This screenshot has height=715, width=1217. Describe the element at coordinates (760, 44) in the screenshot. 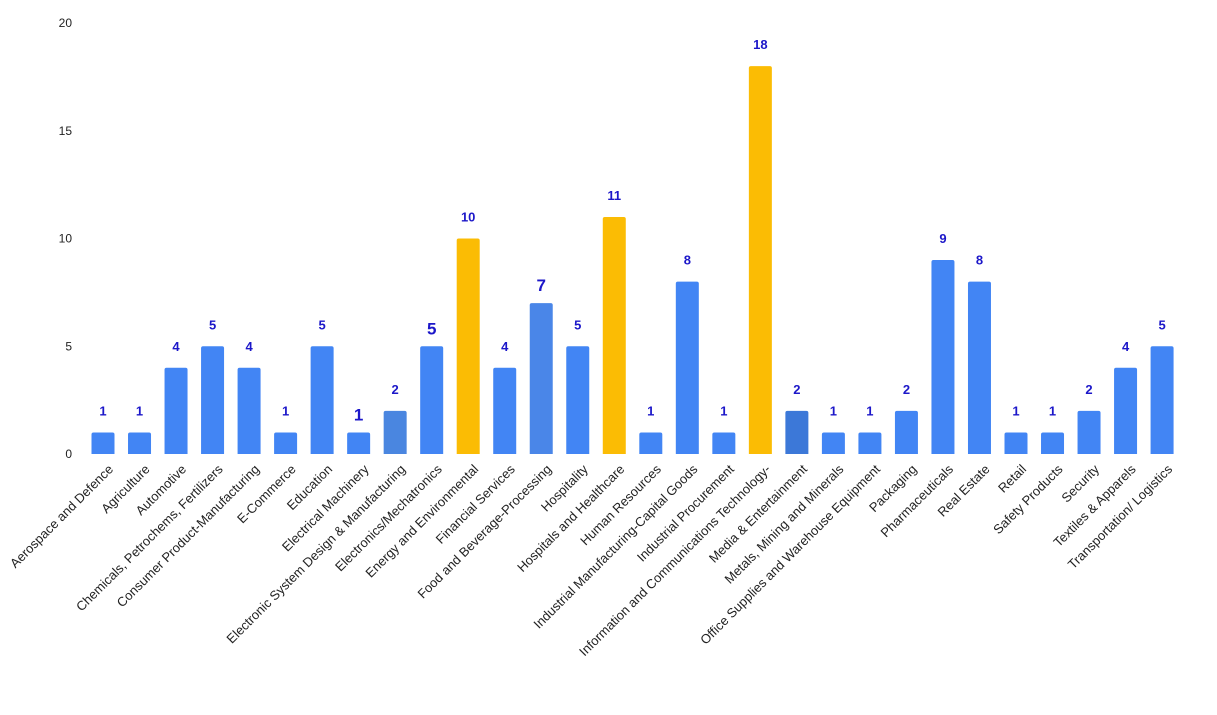

I see `bar-value-label: 18` at that location.